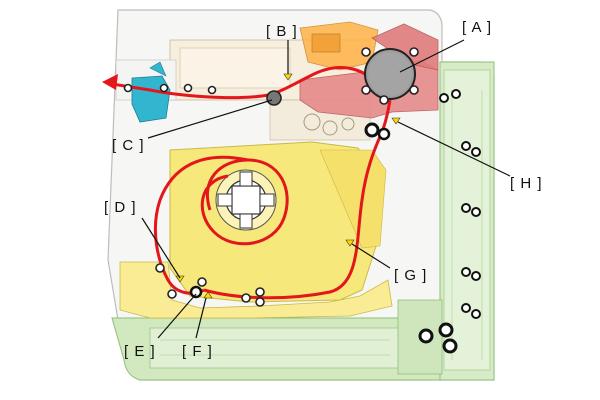 Image resolution: width=600 pixels, height=400 pixels. What do you see at coordinates (454, 149) in the screenshot?
I see `leader-h` at bounding box center [454, 149].